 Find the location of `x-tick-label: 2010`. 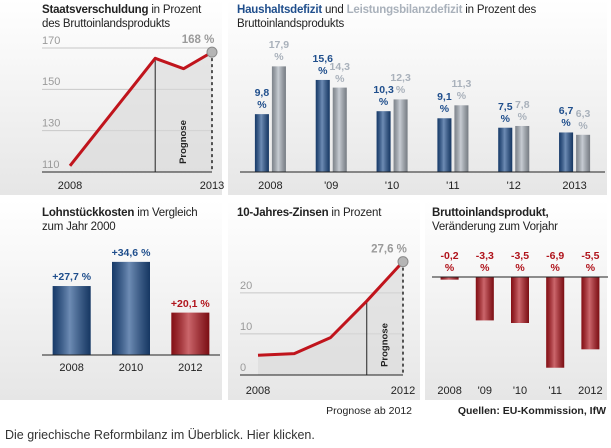

x-tick-label: 2010 is located at coordinates (131, 368).